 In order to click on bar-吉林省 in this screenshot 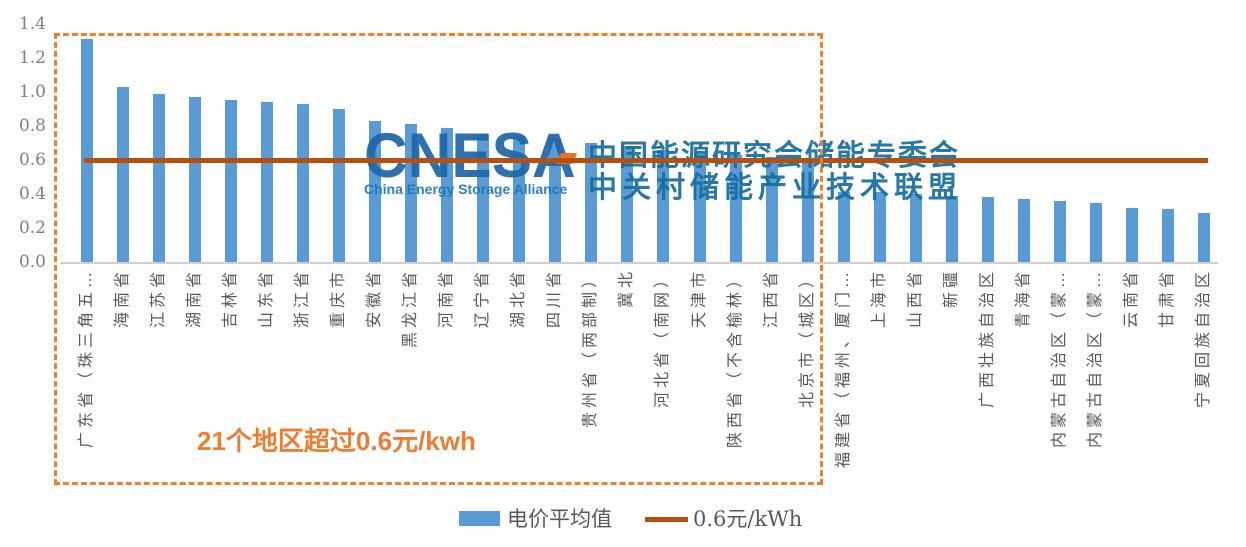, I will do `click(231, 181)`.